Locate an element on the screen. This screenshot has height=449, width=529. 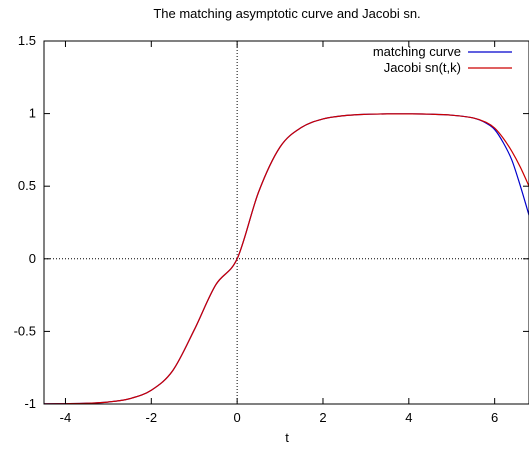
x-tick-labels: -4 -2 0 2 4 6 is located at coordinates (279, 417).